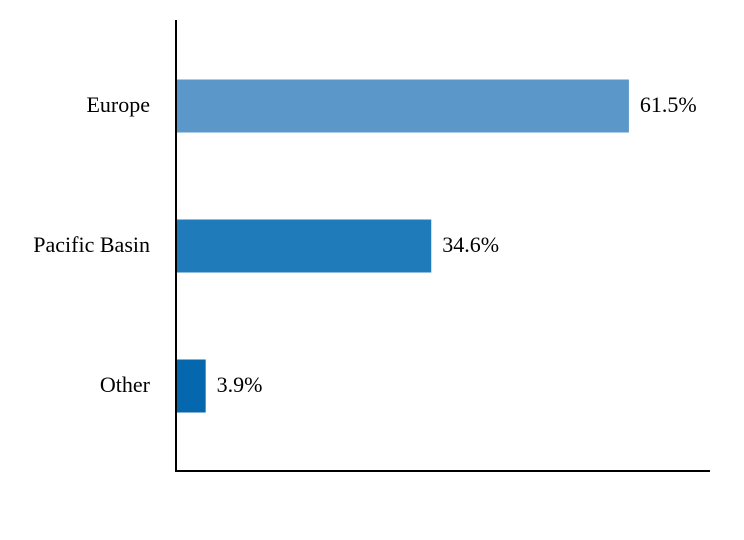 Image resolution: width=744 pixels, height=540 pixels. Describe the element at coordinates (240, 384) in the screenshot. I see `value-label: 3.9%` at that location.